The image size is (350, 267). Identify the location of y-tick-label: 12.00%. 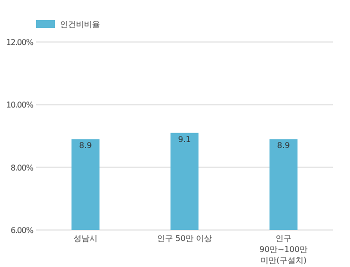
(20, 42).